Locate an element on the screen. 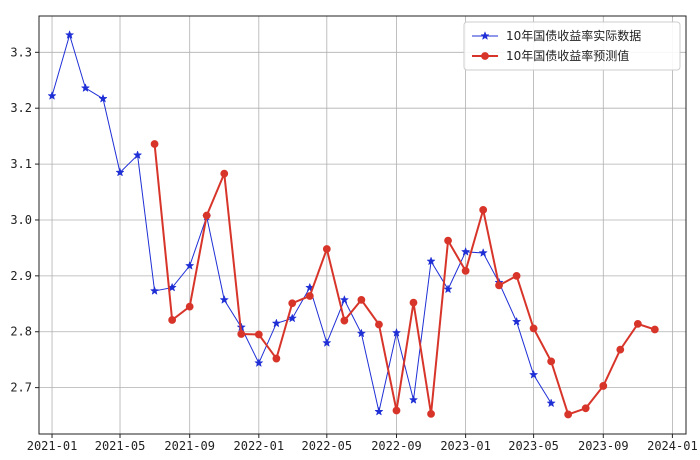  legend: 10年国债收益率实际数据 10年国债收益率预测值 is located at coordinates (572, 46).